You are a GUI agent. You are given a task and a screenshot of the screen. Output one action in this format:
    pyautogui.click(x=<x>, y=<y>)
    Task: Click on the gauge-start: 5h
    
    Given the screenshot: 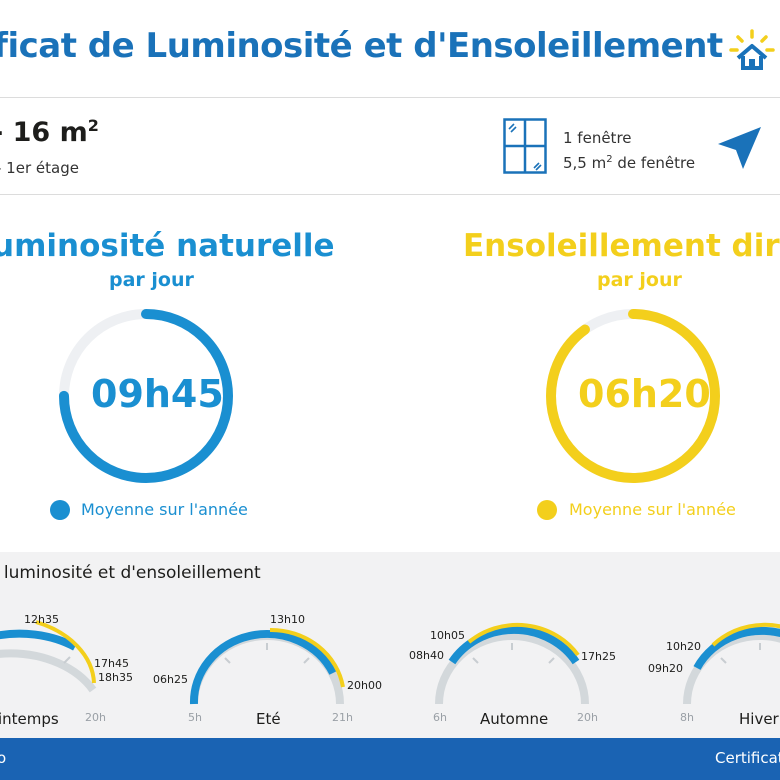 What is the action you would take?
    pyautogui.click(x=195, y=717)
    